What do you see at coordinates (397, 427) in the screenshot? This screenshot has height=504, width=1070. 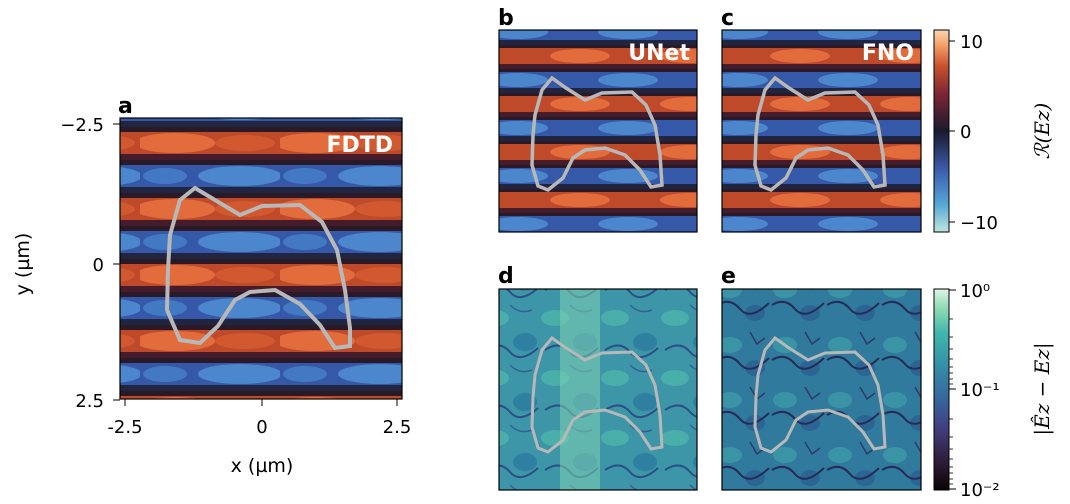 I see `x-tick-label: 2.5` at bounding box center [397, 427].